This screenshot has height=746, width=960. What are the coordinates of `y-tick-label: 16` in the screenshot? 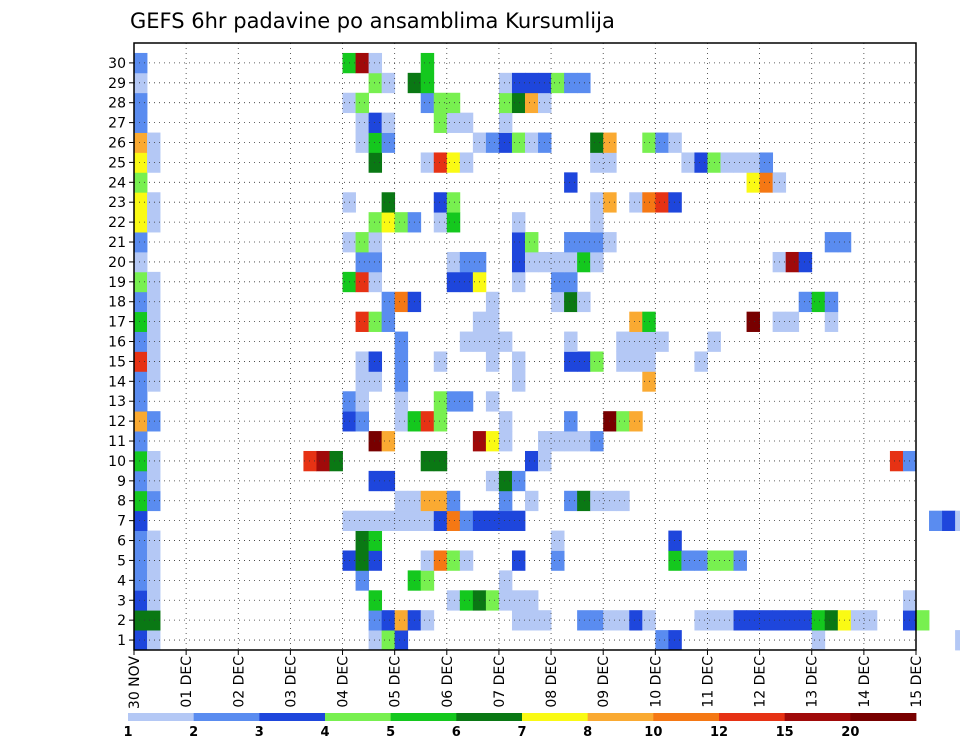 It's located at (117, 343).